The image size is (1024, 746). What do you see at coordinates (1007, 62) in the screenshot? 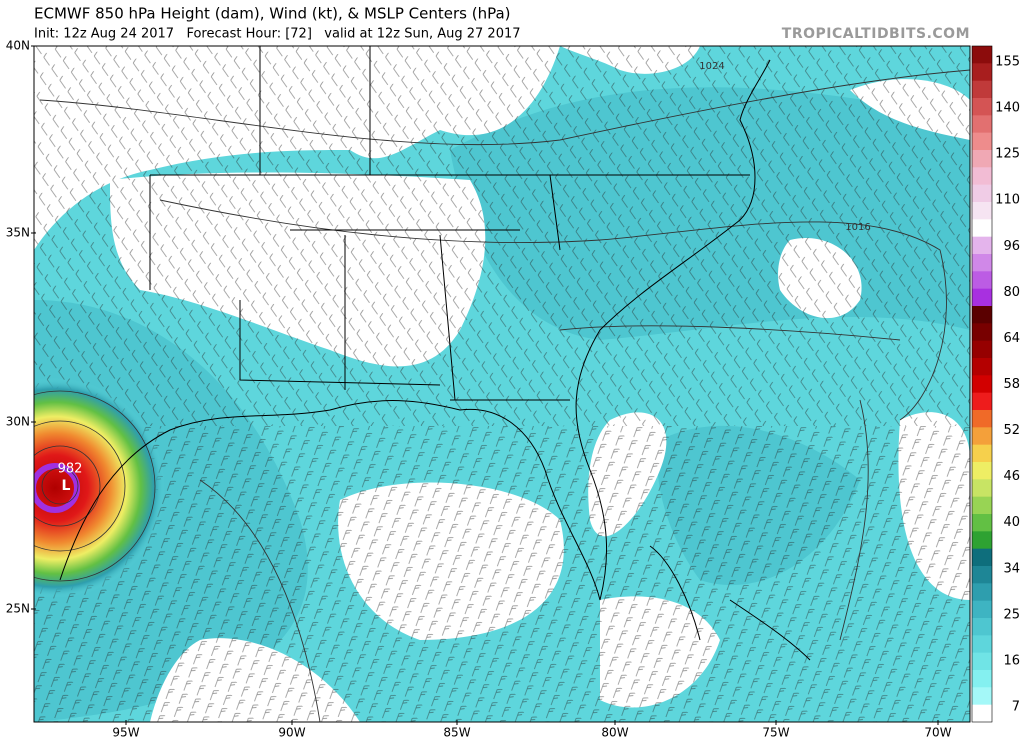
I see `colorbar-label: 155` at bounding box center [1007, 62].